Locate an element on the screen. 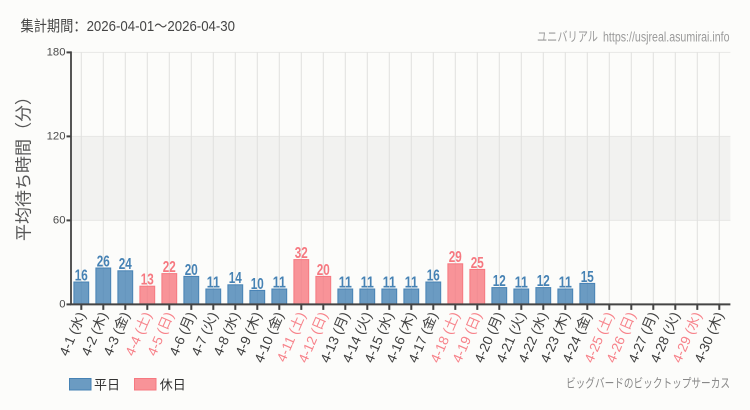 This screenshot has height=410, width=750. svg-text: ユニバリアル is located at coordinates (567, 37).